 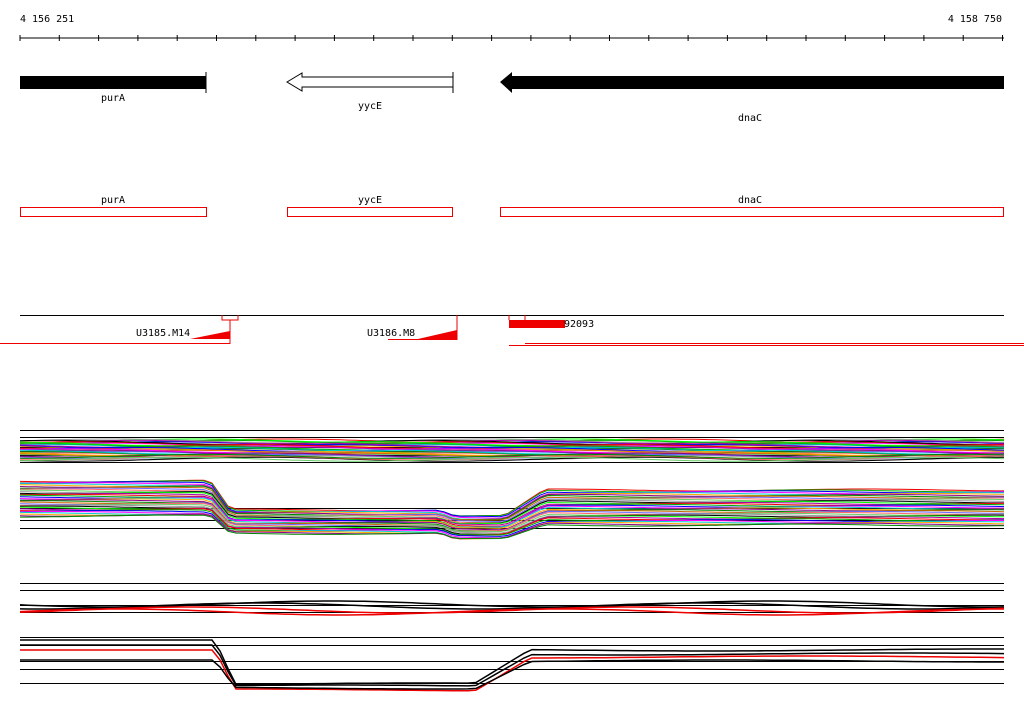 I want to click on probe-bar, so click(x=537, y=324).